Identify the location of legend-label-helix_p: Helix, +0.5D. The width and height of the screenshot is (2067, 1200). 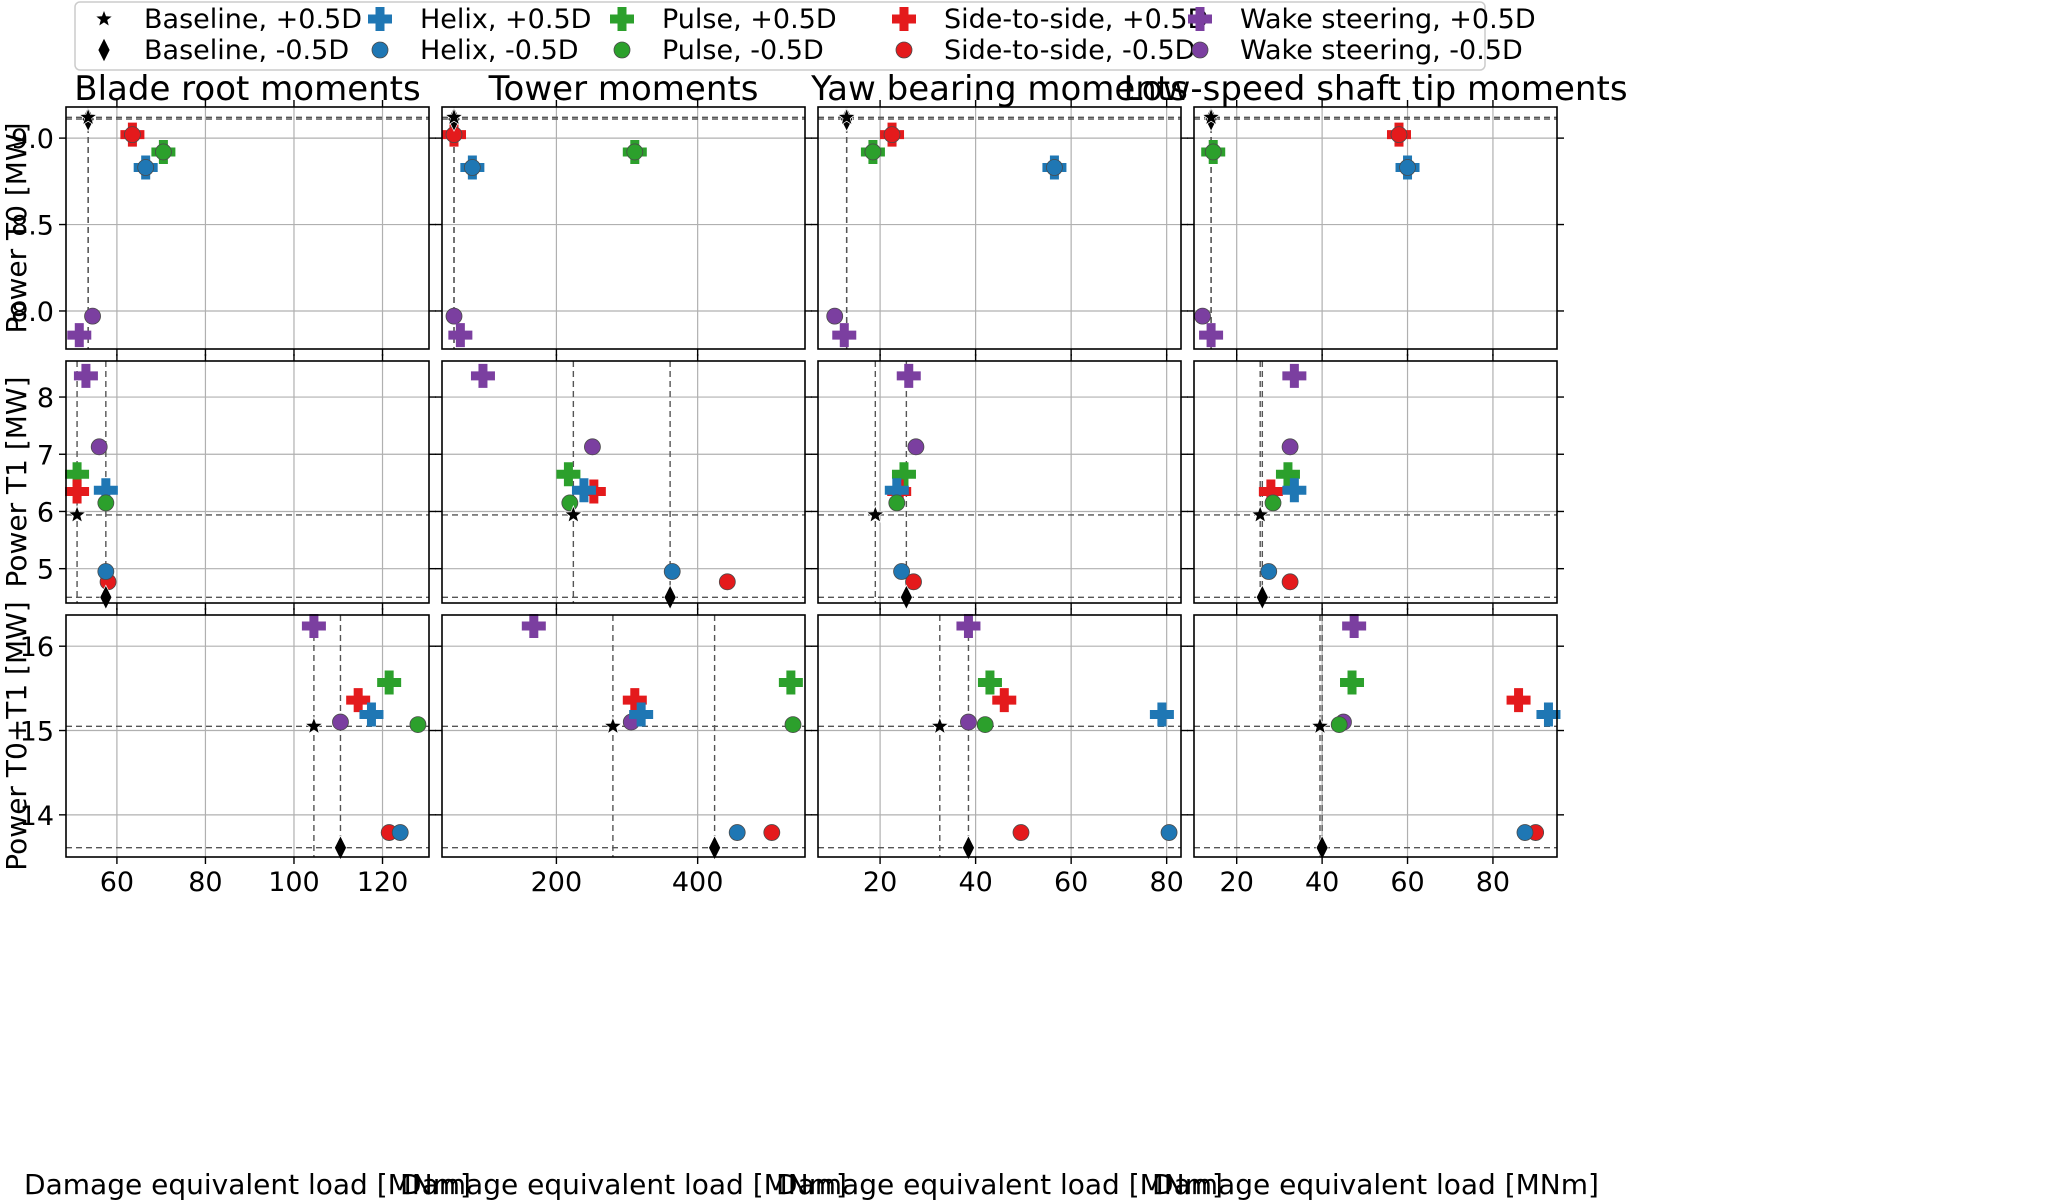
(505, 19).